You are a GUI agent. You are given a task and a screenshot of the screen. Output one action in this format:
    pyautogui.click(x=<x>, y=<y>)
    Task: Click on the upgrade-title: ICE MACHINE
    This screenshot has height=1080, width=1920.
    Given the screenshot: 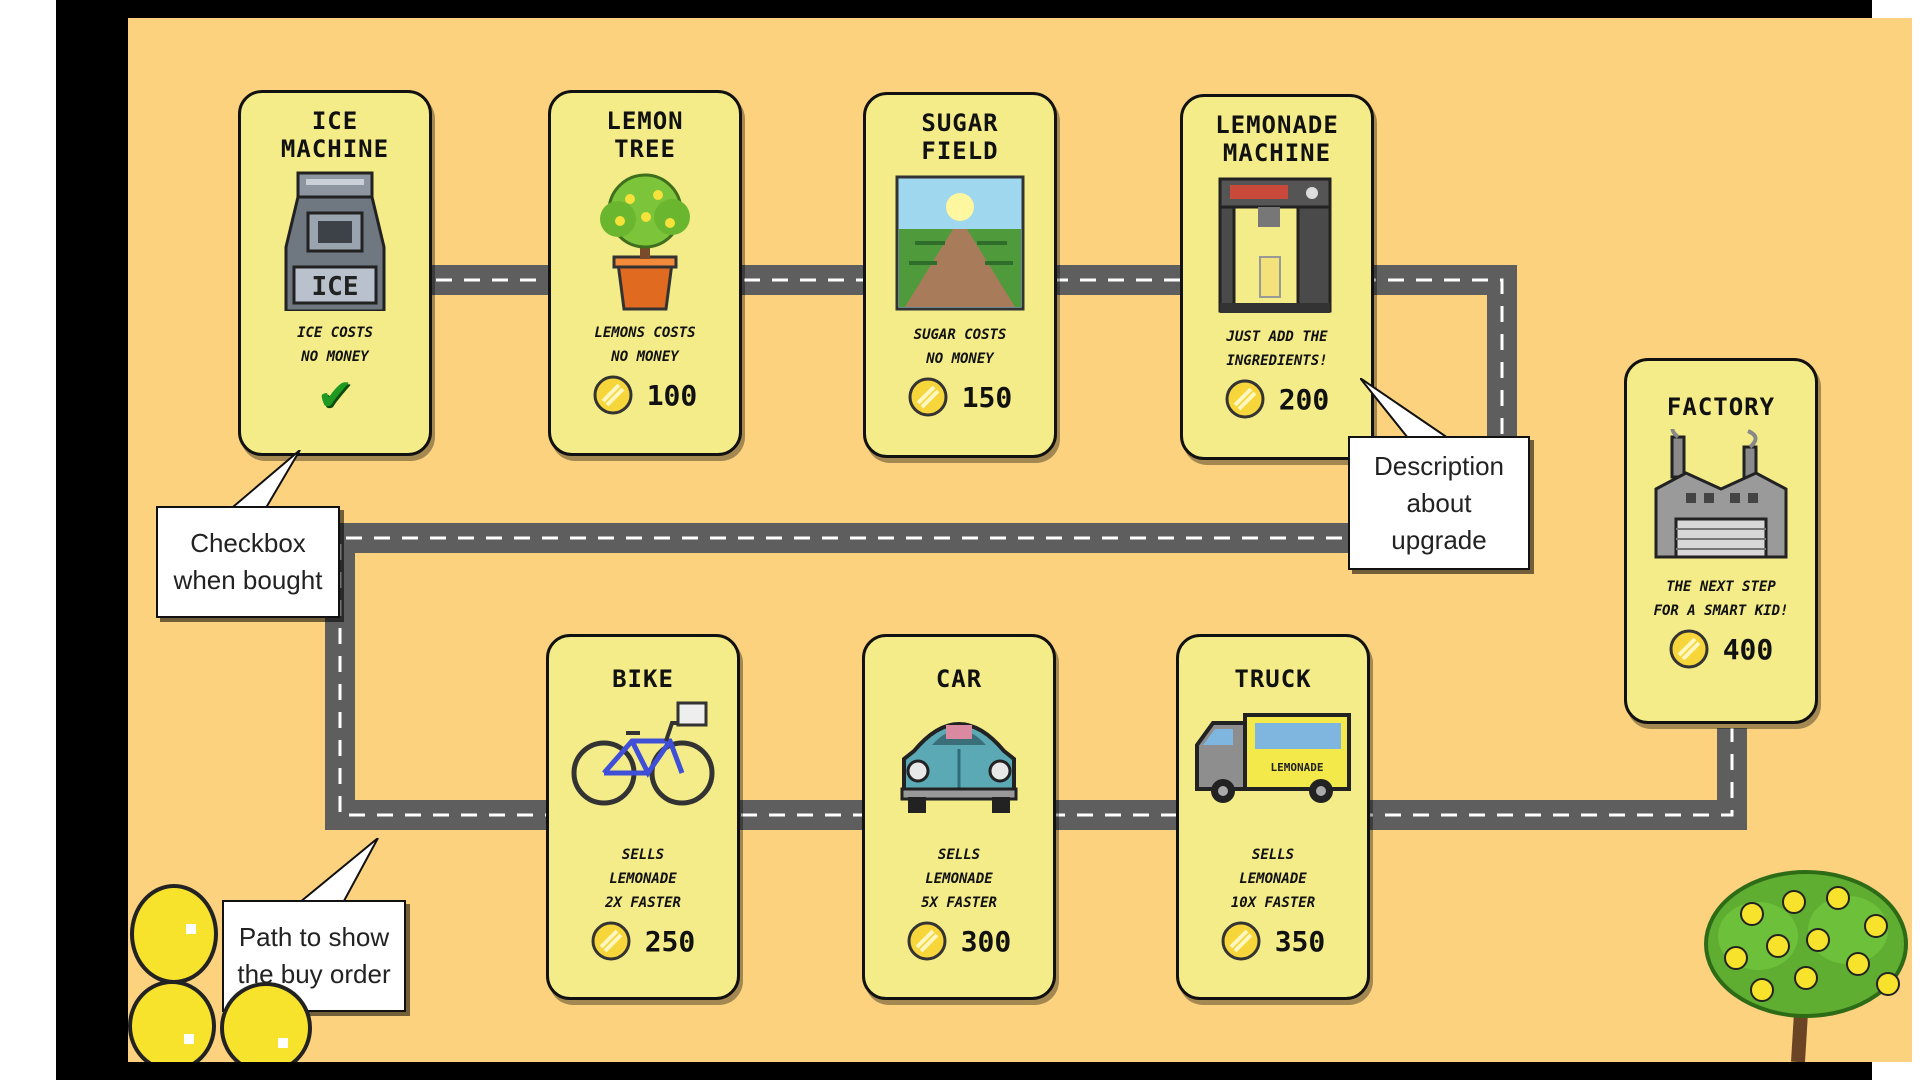 What is the action you would take?
    pyautogui.click(x=335, y=135)
    